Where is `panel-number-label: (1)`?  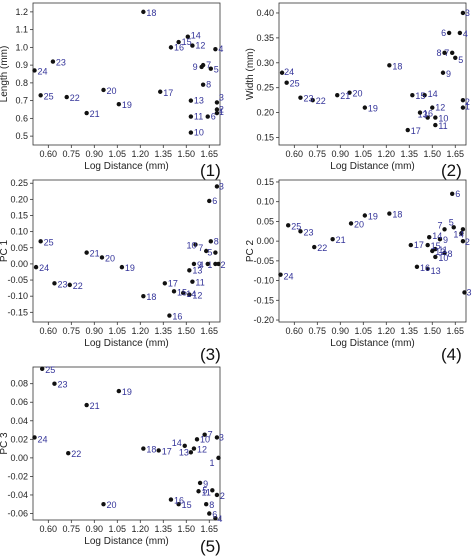
panel-number-label: (1) is located at coordinates (210, 170).